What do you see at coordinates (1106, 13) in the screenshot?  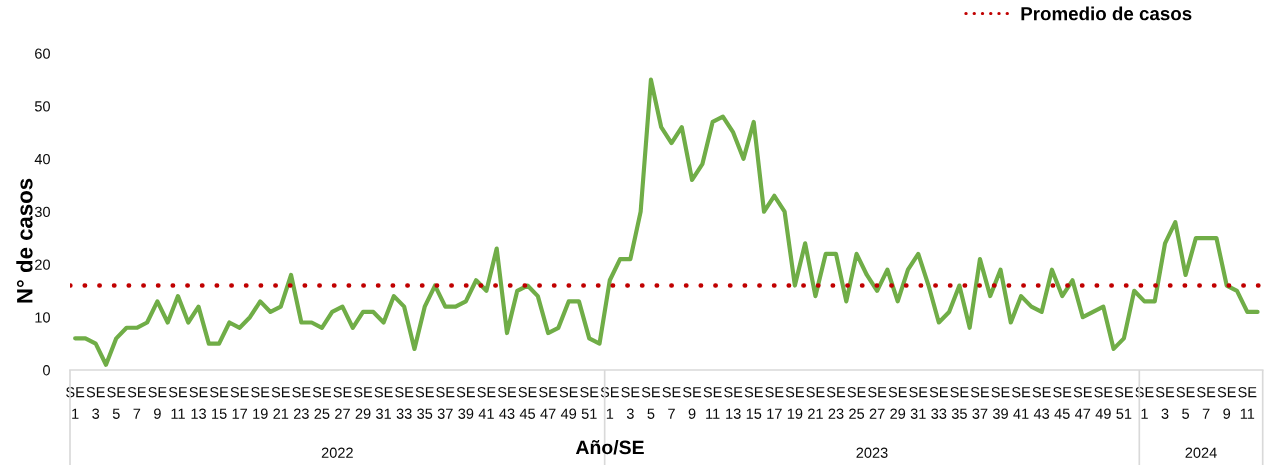 I see `legend-label: Promedio de casos` at bounding box center [1106, 13].